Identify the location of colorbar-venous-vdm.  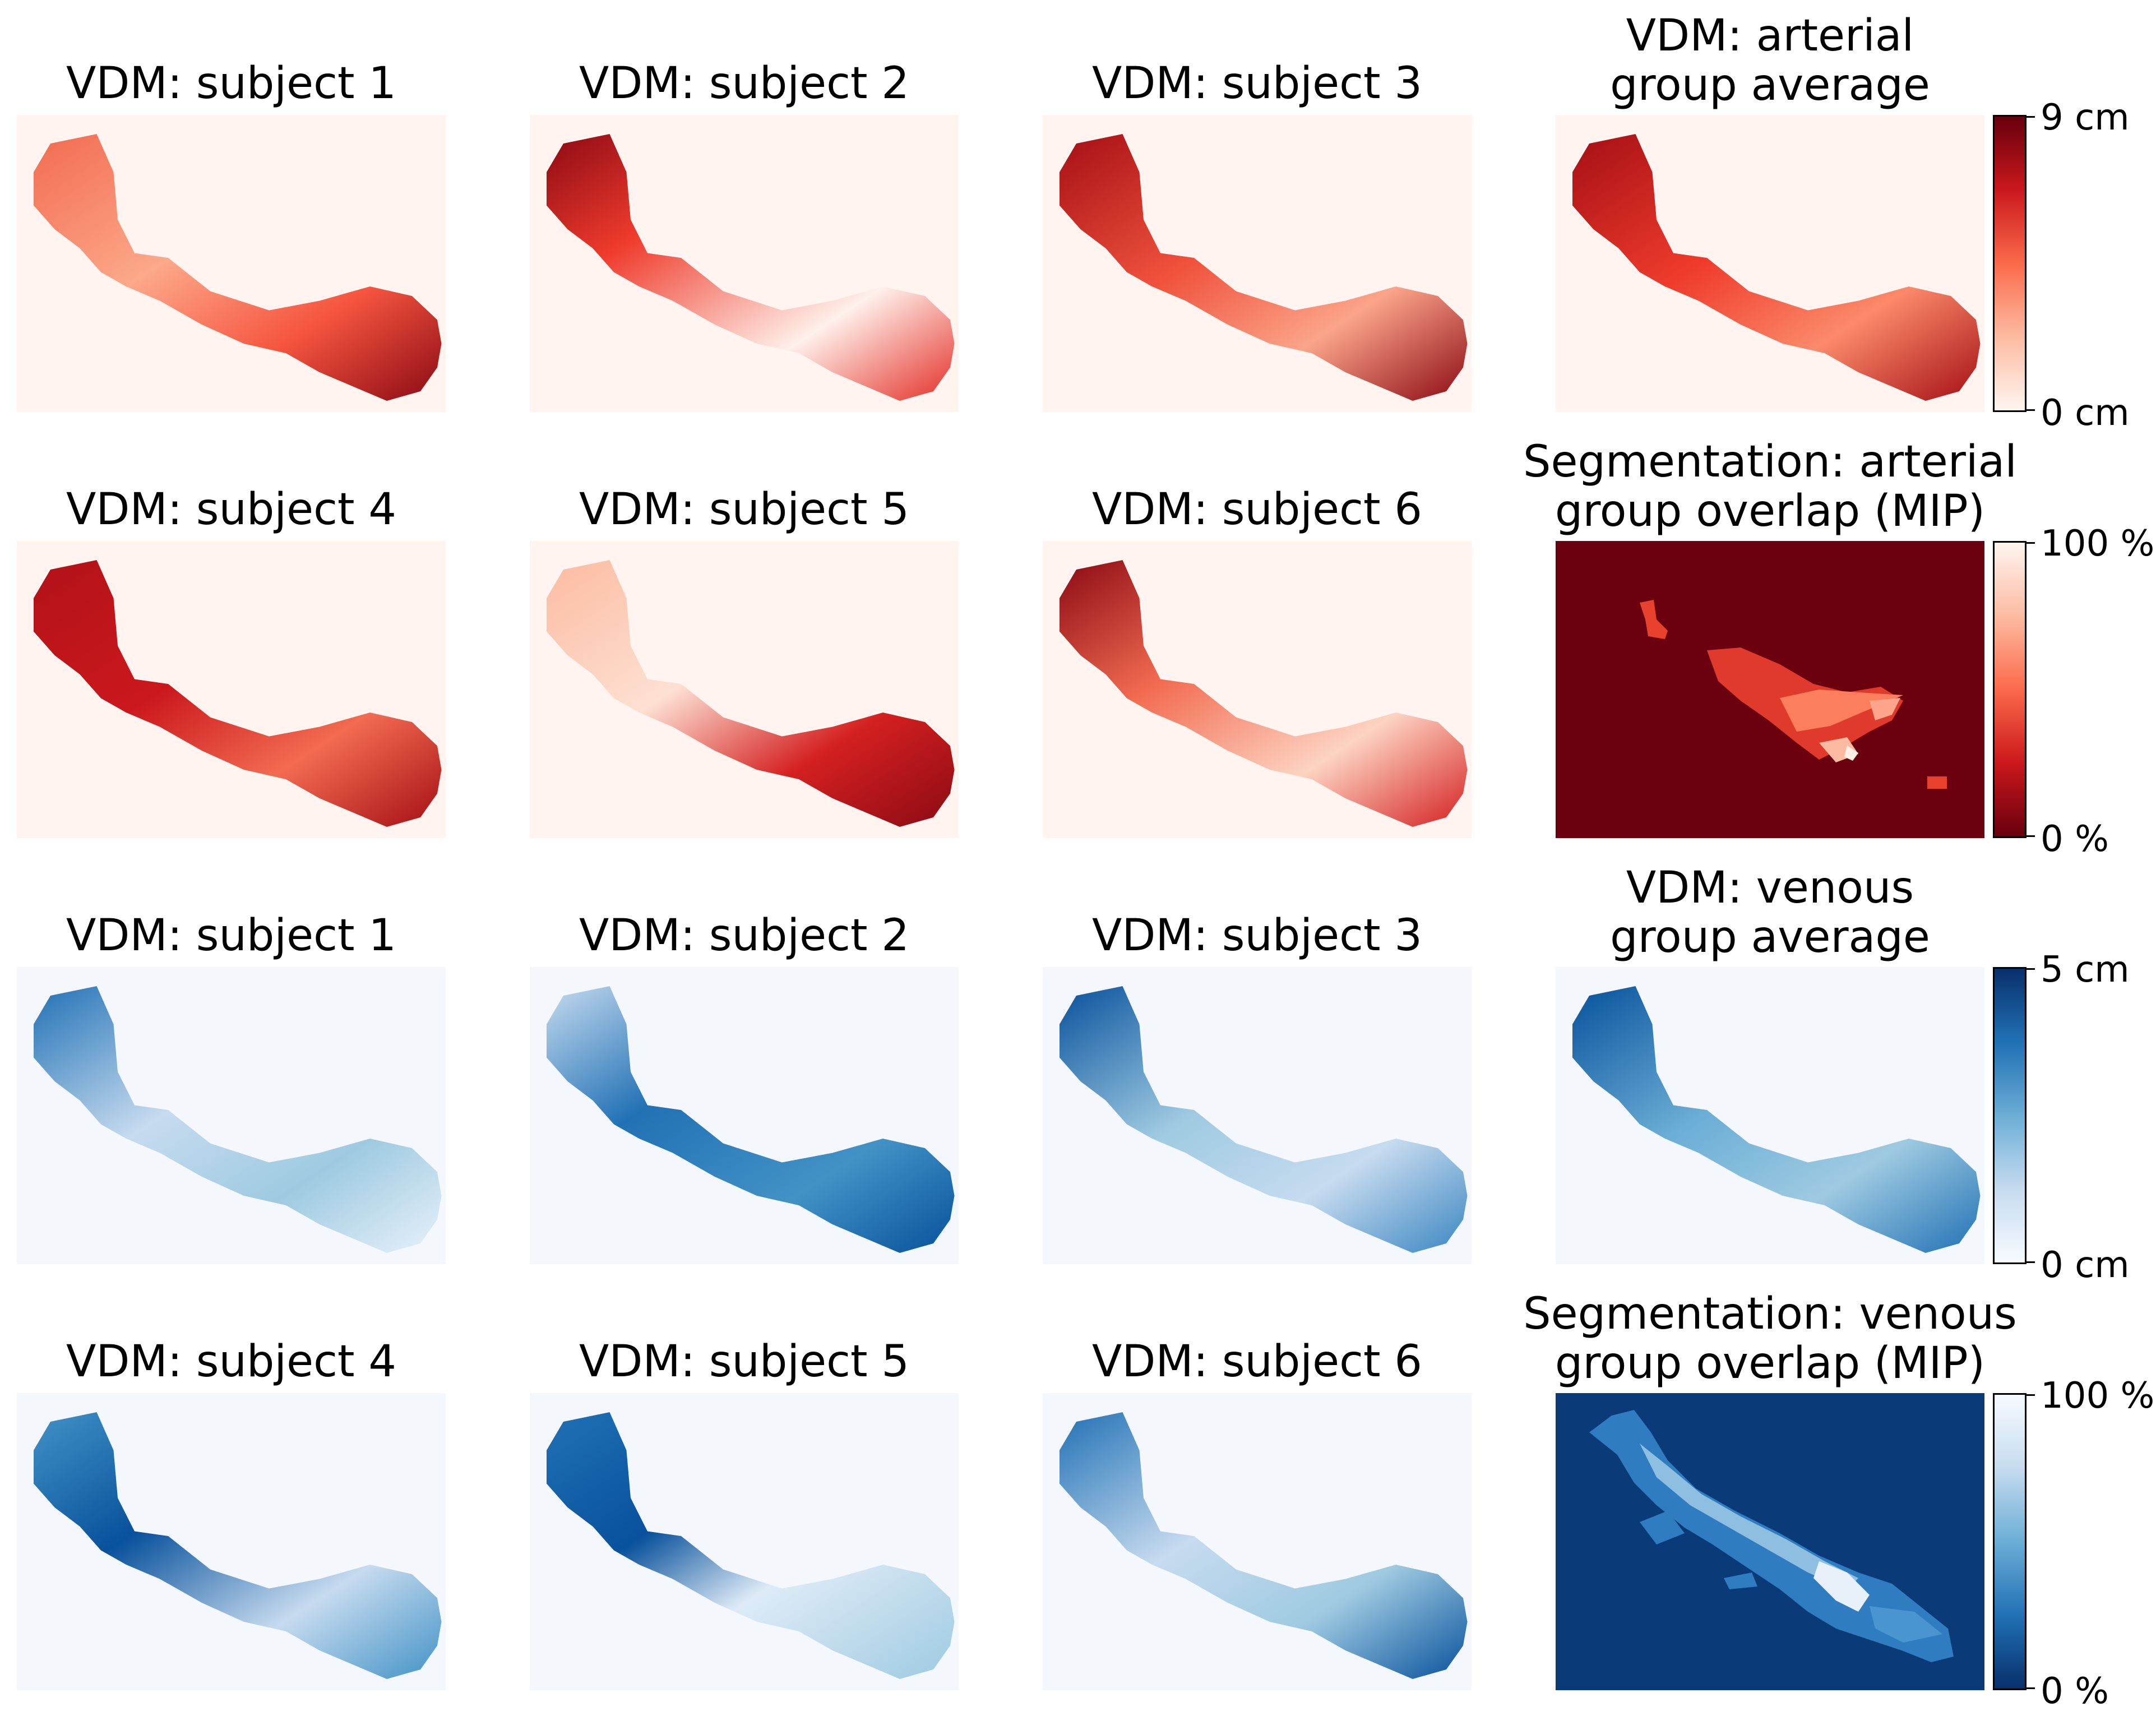
(2010, 1115).